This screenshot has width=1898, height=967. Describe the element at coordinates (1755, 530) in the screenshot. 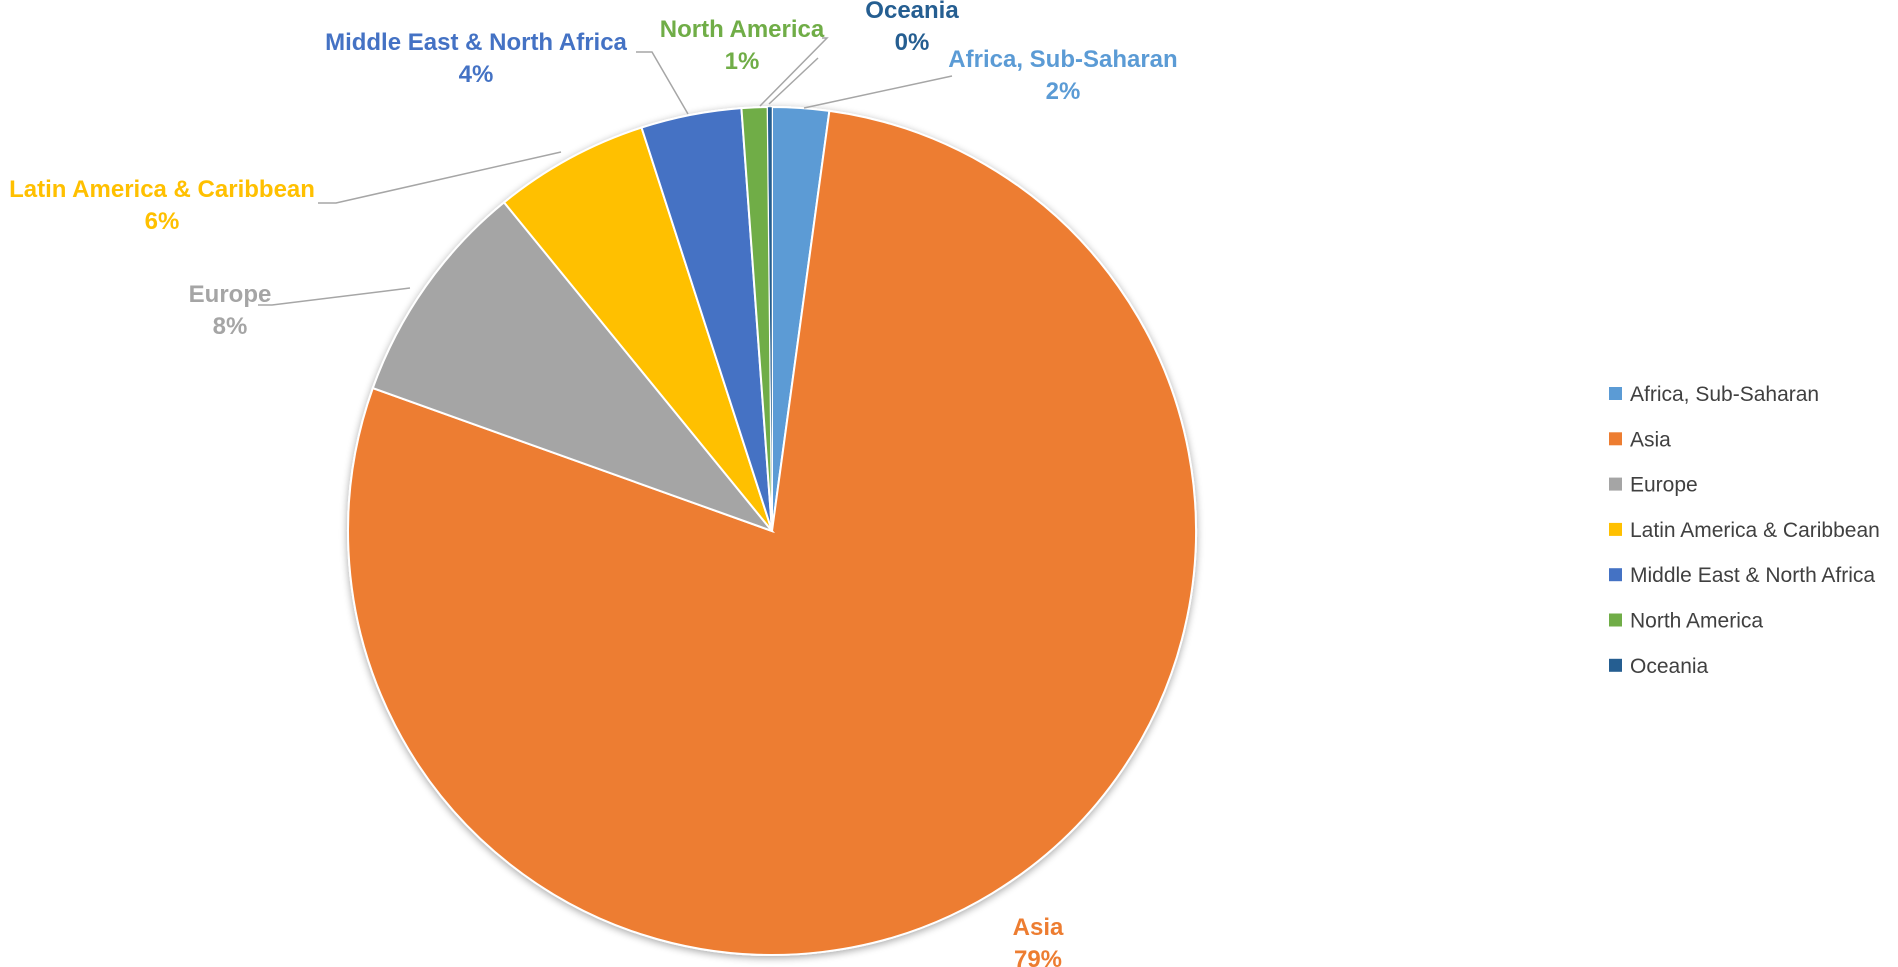

I see `legend-label-latin-america-and-caribbean: Latin America & Caribbean` at that location.